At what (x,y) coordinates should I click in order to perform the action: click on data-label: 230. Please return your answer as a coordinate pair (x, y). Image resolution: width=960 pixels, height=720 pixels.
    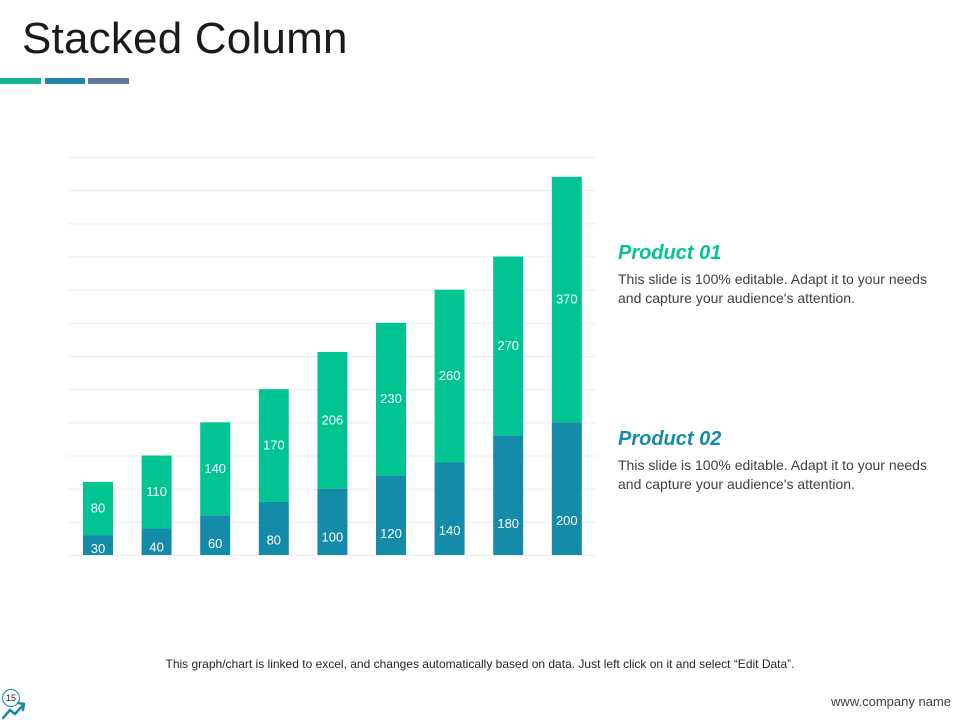
    Looking at the image, I should click on (391, 398).